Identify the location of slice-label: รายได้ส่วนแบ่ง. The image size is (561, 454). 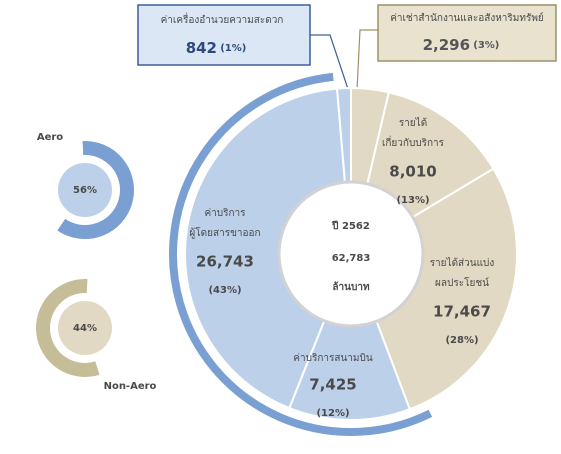
(462, 263).